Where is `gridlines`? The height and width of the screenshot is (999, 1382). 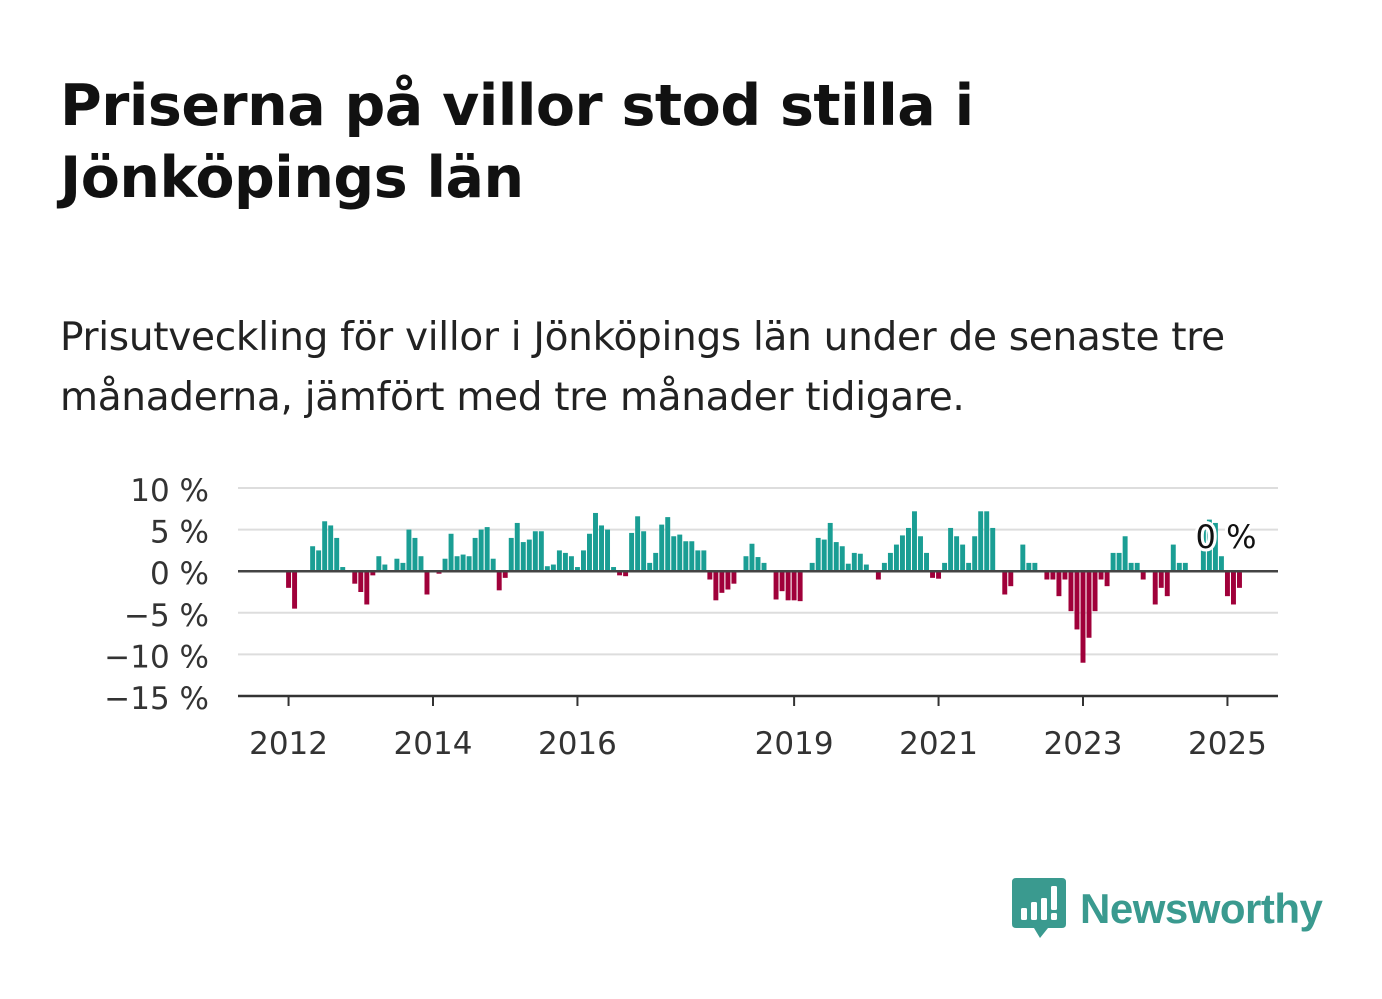 gridlines is located at coordinates (758, 571).